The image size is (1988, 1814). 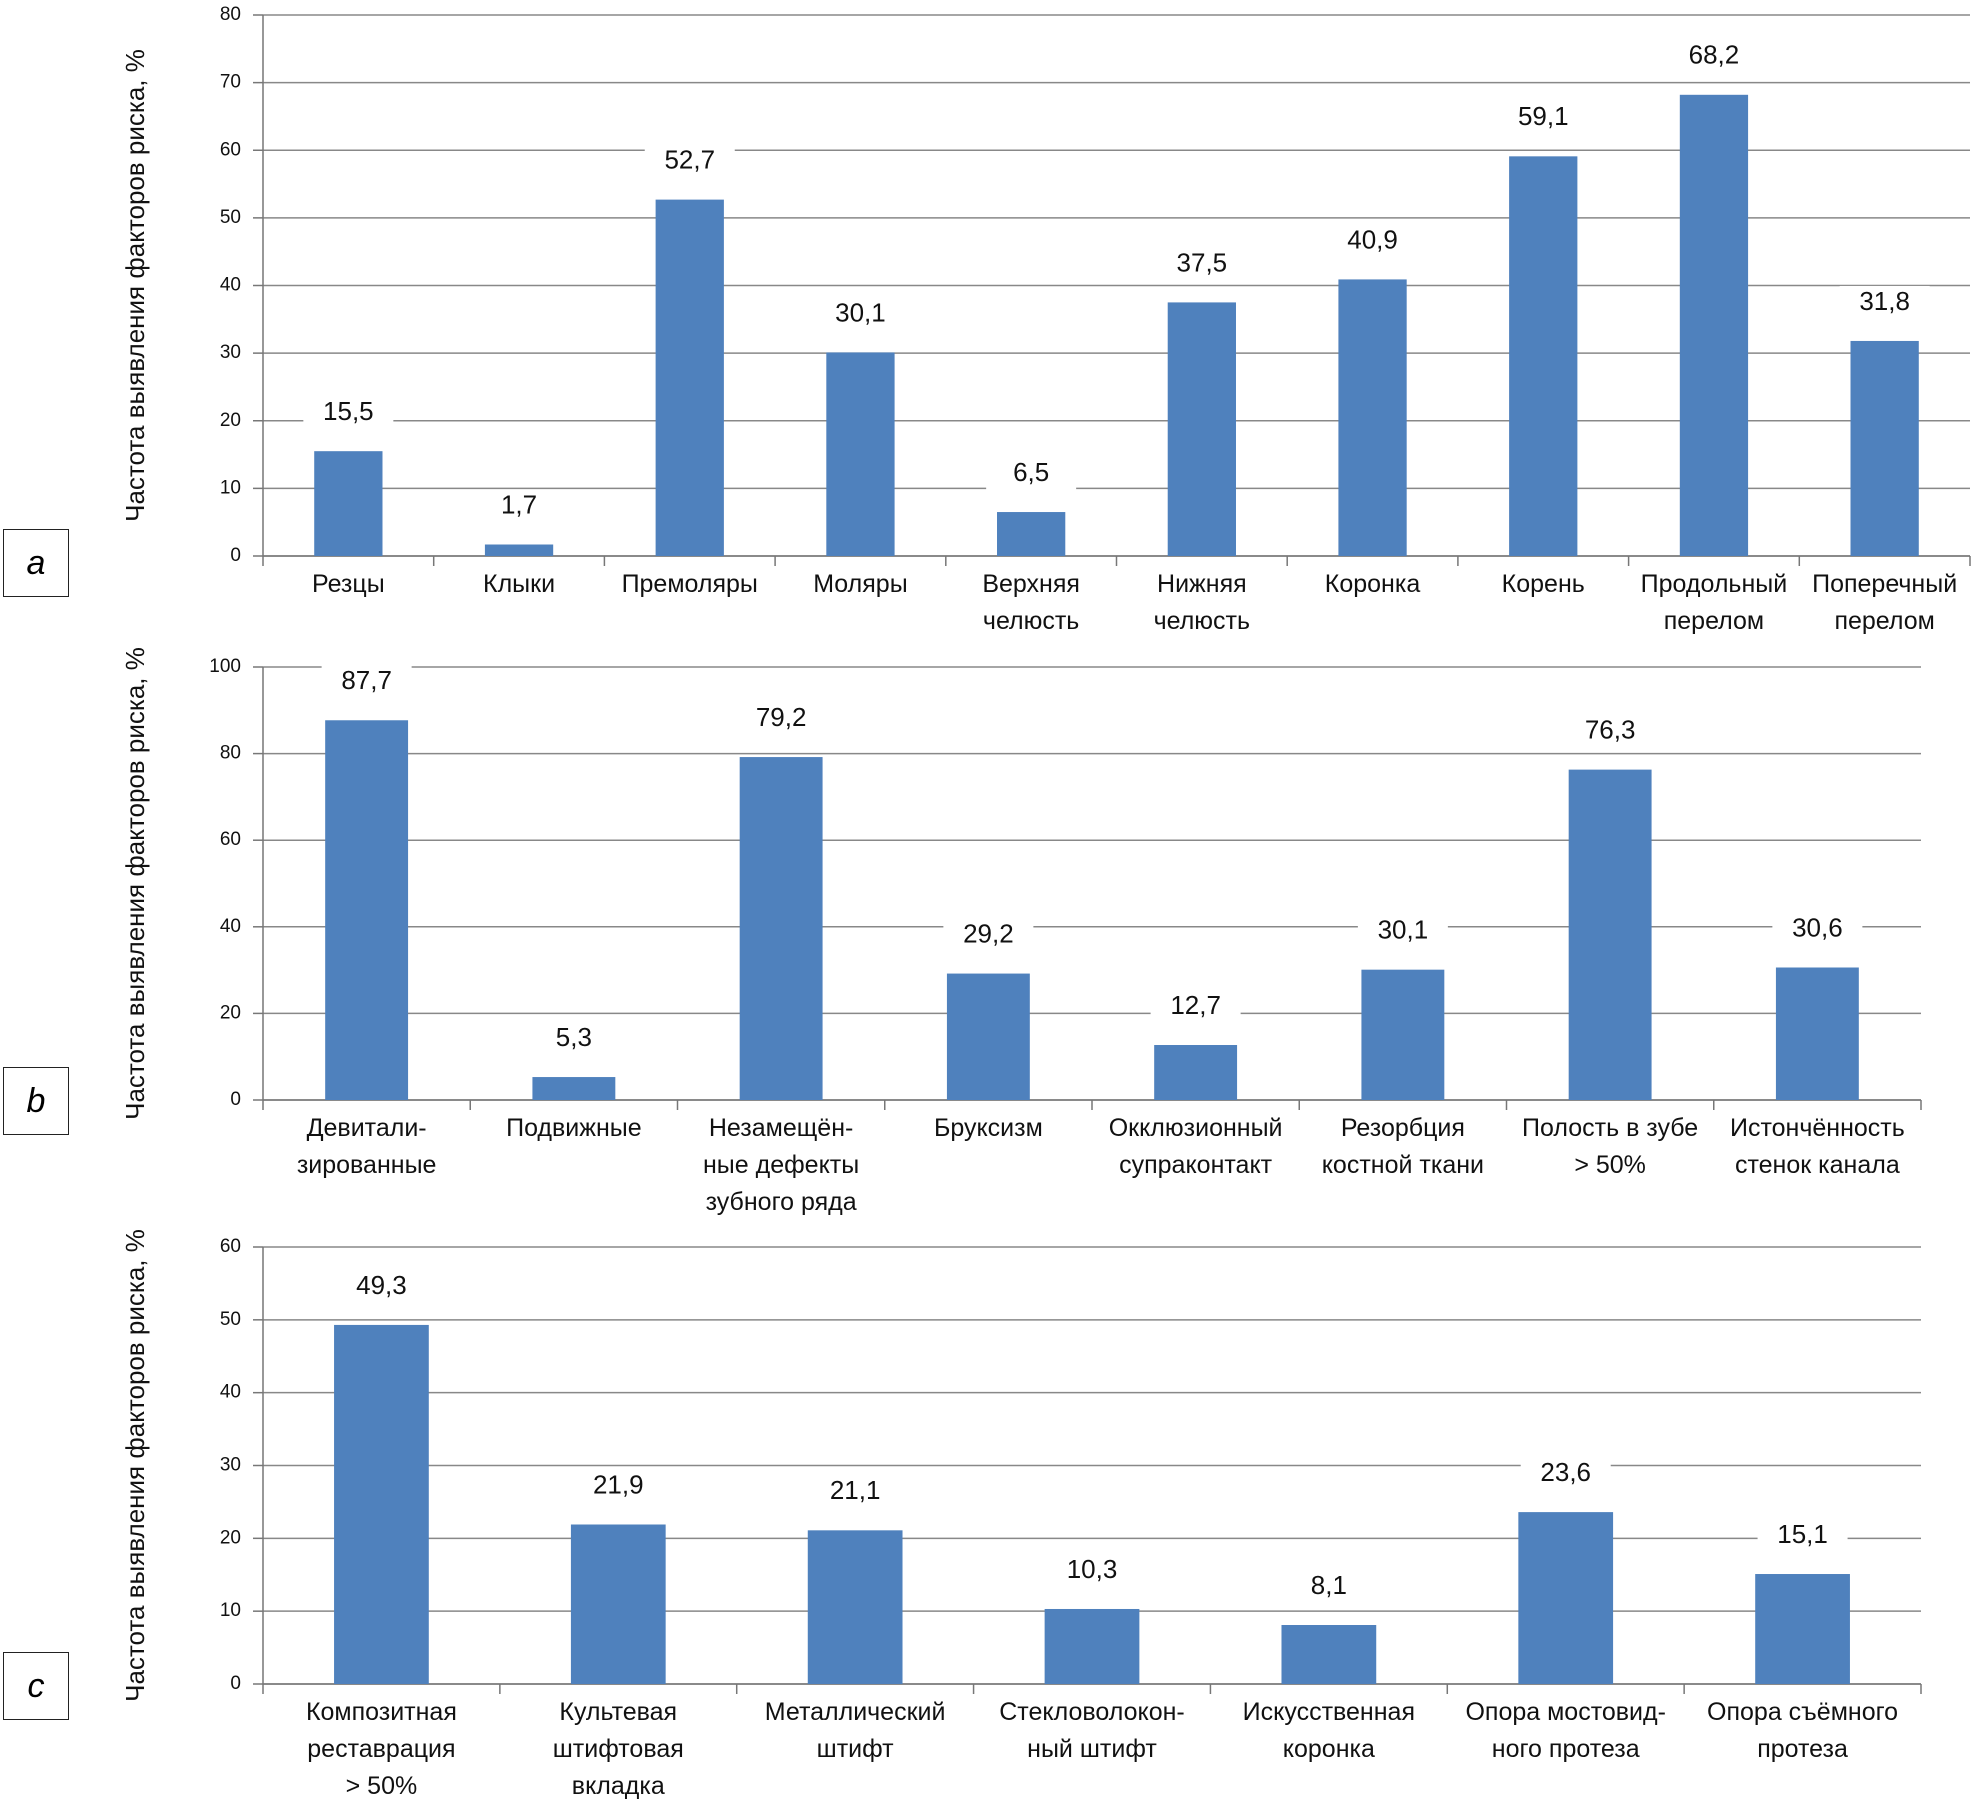 What do you see at coordinates (1885, 602) in the screenshot?
I see `x-tick-label: Поперечный перелом` at bounding box center [1885, 602].